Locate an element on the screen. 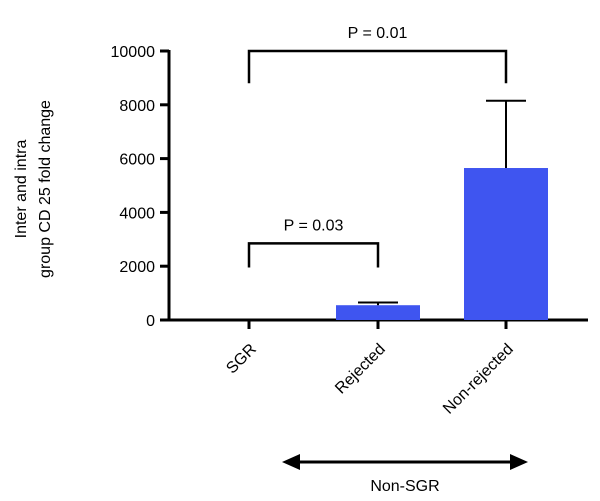 The height and width of the screenshot is (501, 600). x-ticks: SGR Rejected Non-rejected is located at coordinates (370, 369).